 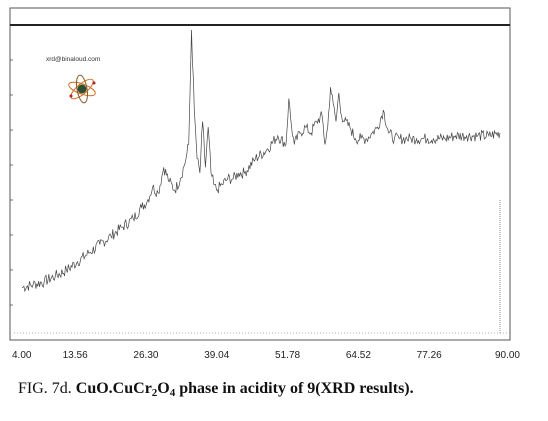 What do you see at coordinates (358, 355) in the screenshot?
I see `x-tick-label: 64.52` at bounding box center [358, 355].